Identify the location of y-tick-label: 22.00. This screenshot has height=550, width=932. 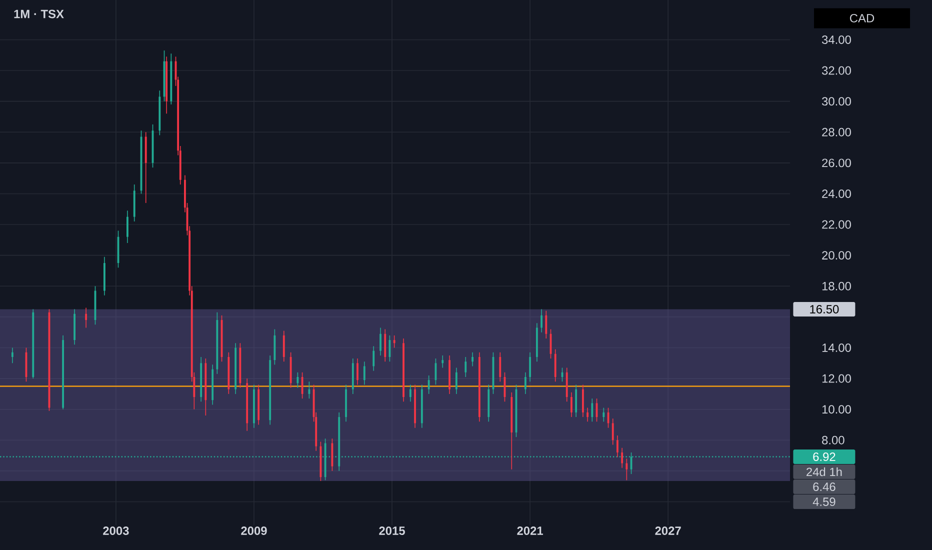
(836, 224).